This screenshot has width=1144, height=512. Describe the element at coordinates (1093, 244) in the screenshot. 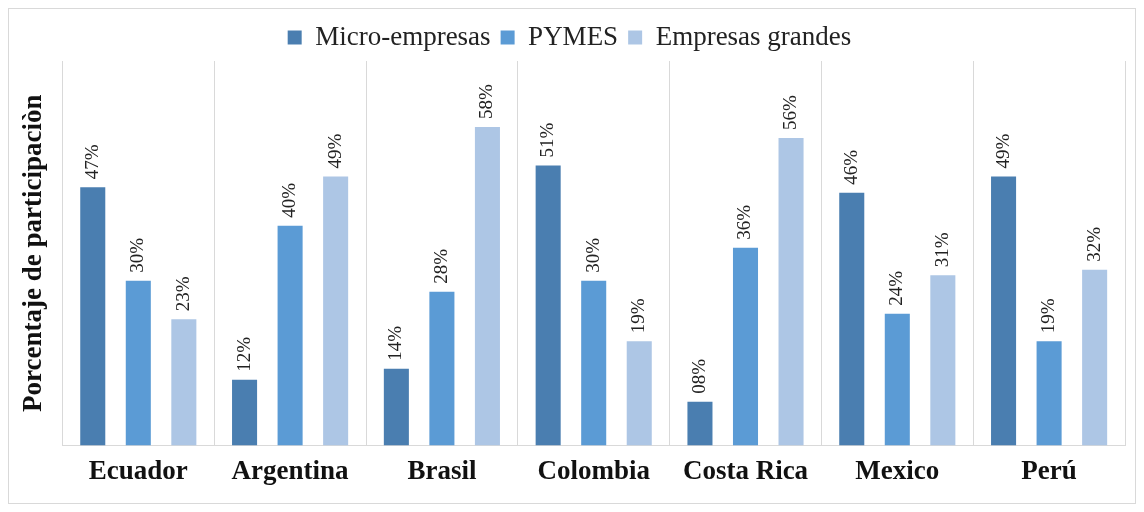

I see `data-label: 32%` at that location.